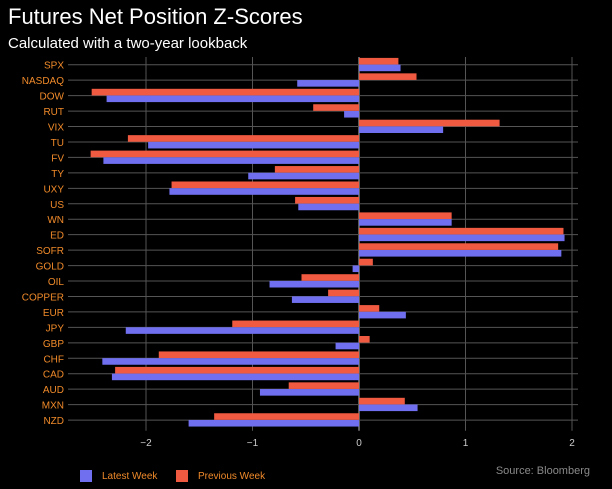  What do you see at coordinates (542, 471) in the screenshot?
I see `source-note: Source: Bloomberg` at bounding box center [542, 471].